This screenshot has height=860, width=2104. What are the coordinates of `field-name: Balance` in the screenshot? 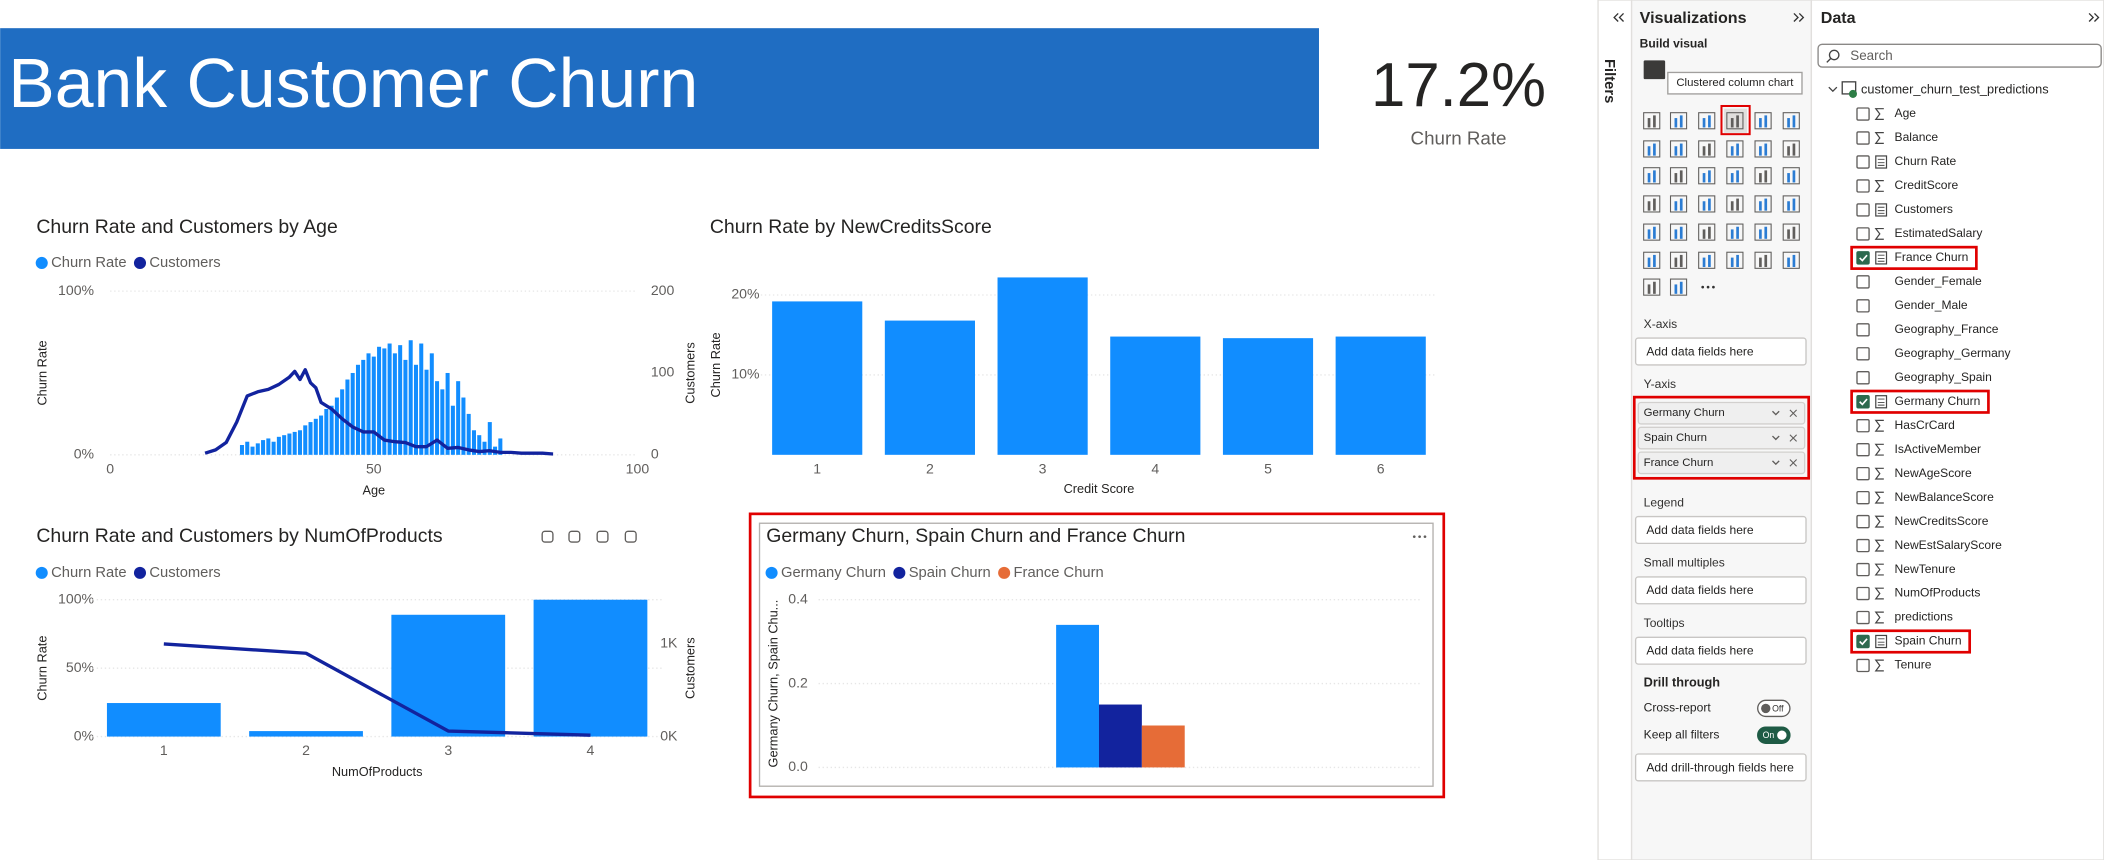 It's located at (1917, 137).